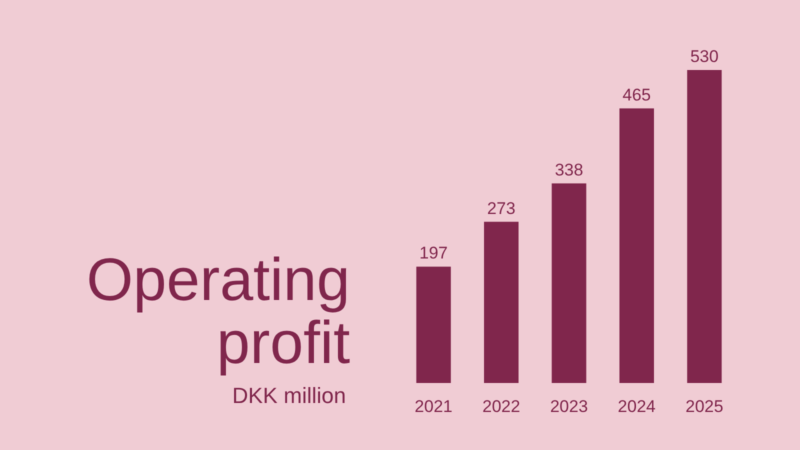  I want to click on x-tick-label: 2024, so click(637, 406).